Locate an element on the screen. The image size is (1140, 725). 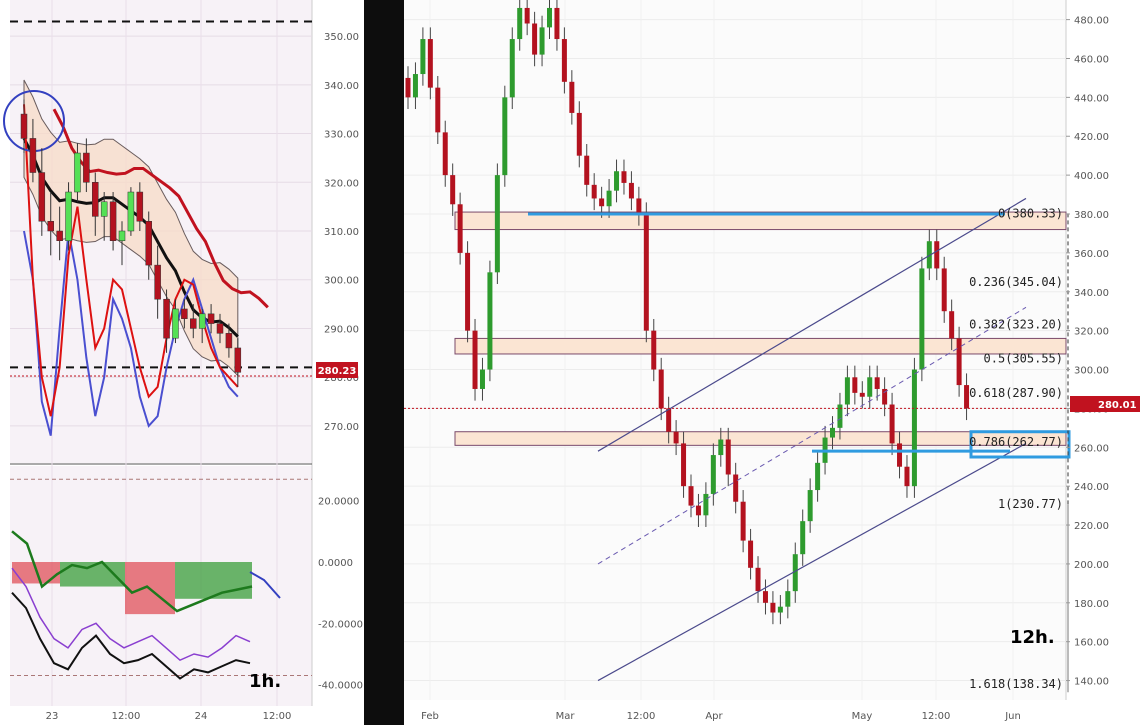
oscillator-y-tick: -40.0000 is located at coordinates (340, 686).